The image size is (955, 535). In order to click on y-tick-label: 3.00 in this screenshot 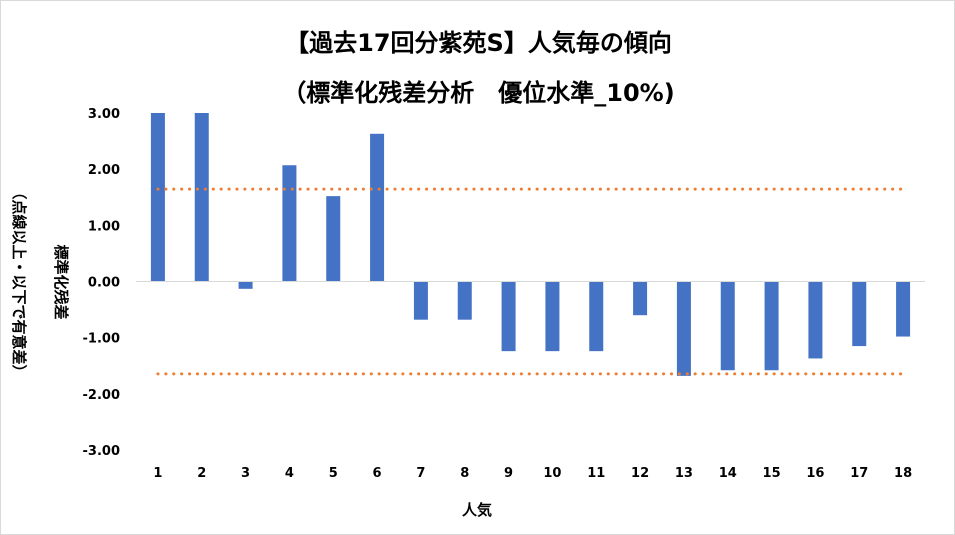, I will do `click(104, 114)`.